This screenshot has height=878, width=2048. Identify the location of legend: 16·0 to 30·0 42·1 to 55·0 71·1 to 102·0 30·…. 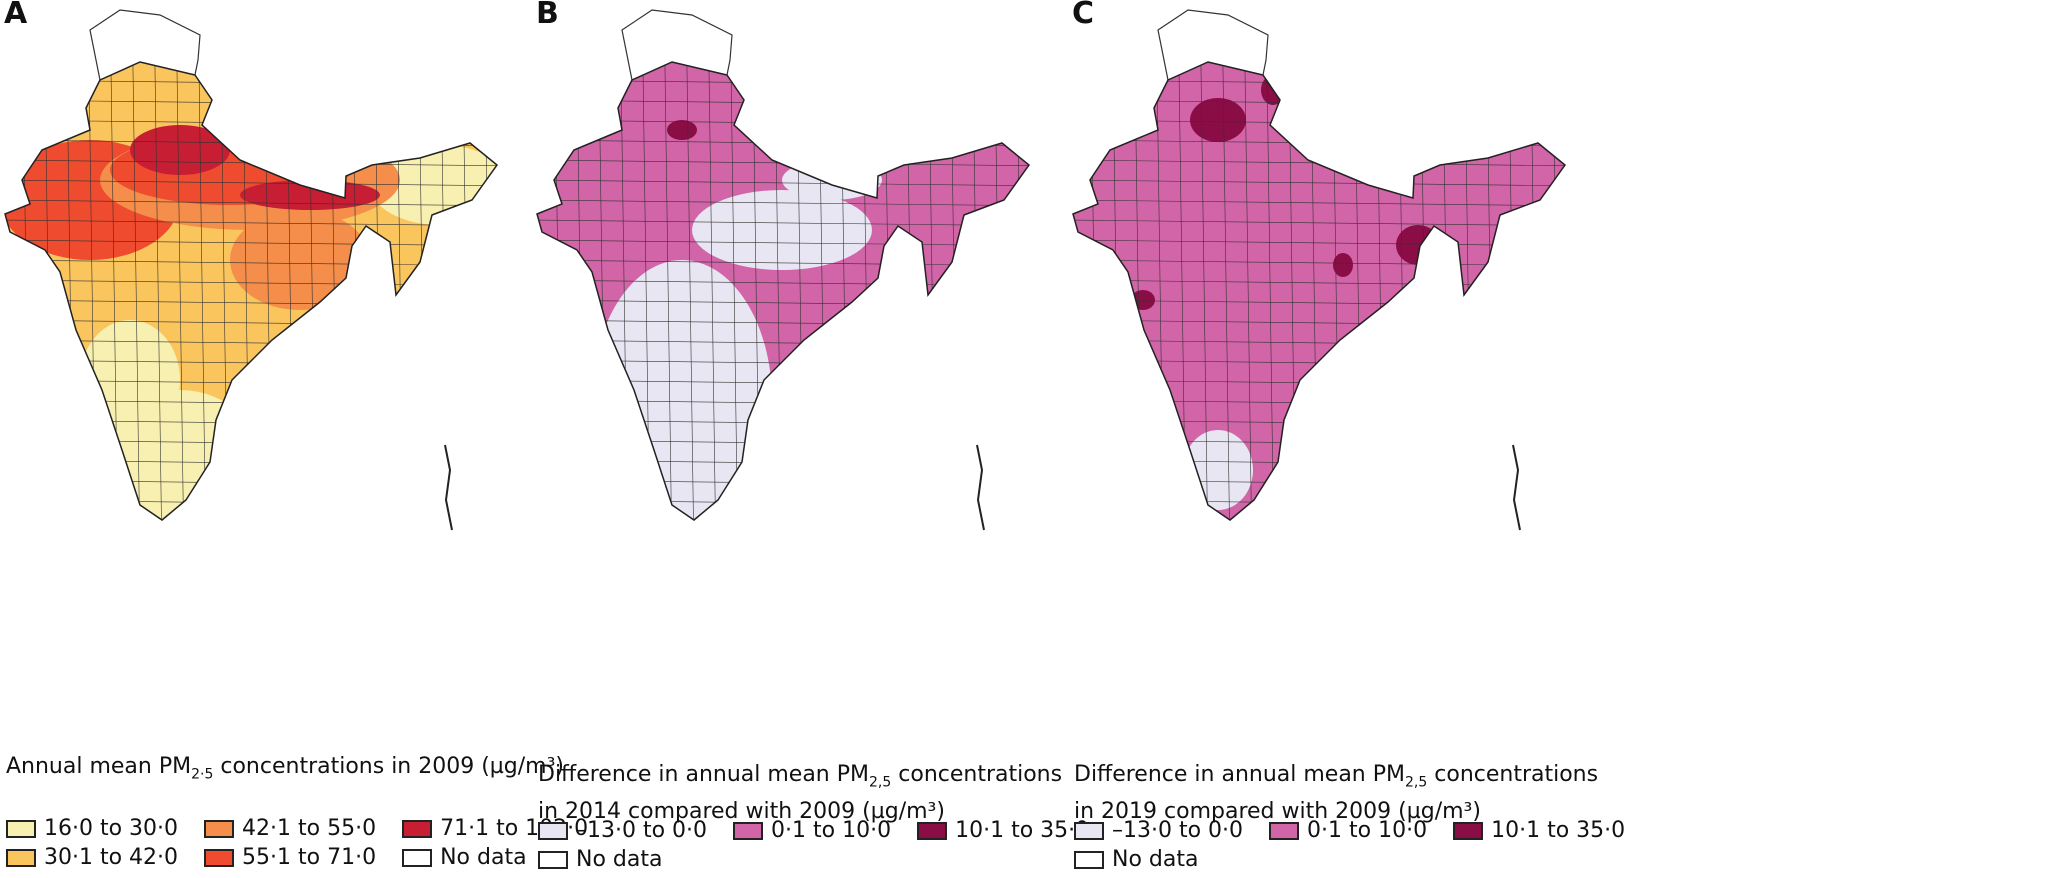
(297, 843).